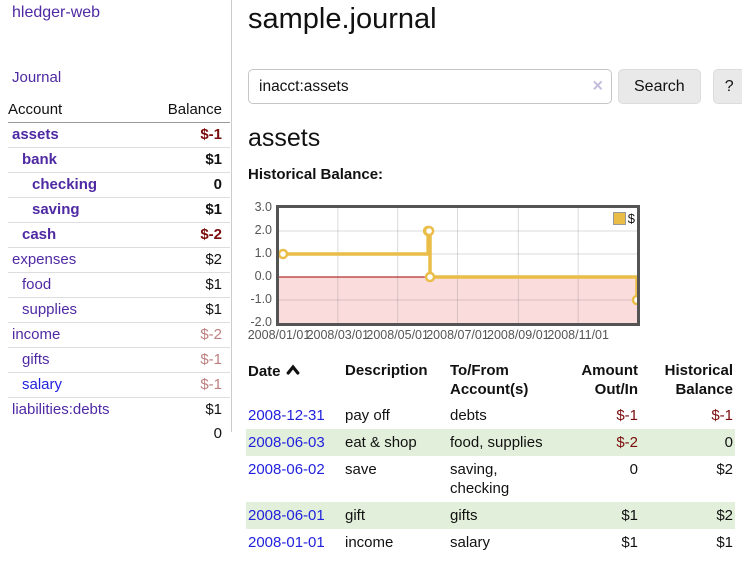 This screenshot has width=742, height=582. Describe the element at coordinates (609, 380) in the screenshot. I see `amount-column-header: Amount Out/In` at that location.